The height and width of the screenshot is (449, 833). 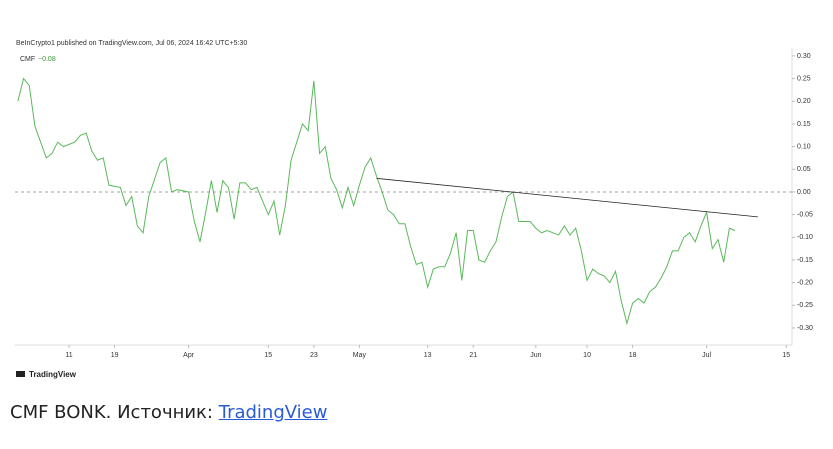 What do you see at coordinates (706, 355) in the screenshot?
I see `x-tick-label: Jul` at bounding box center [706, 355].